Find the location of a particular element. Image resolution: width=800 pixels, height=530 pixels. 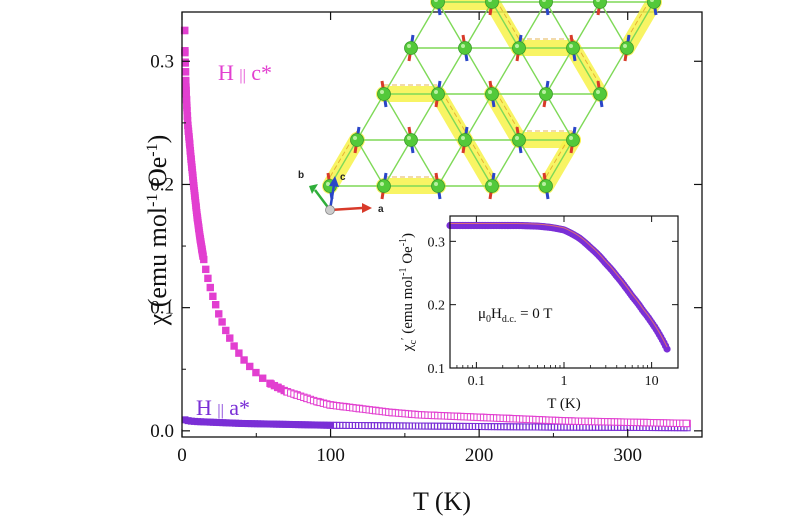

inset-background is located at coordinates (564, 292).